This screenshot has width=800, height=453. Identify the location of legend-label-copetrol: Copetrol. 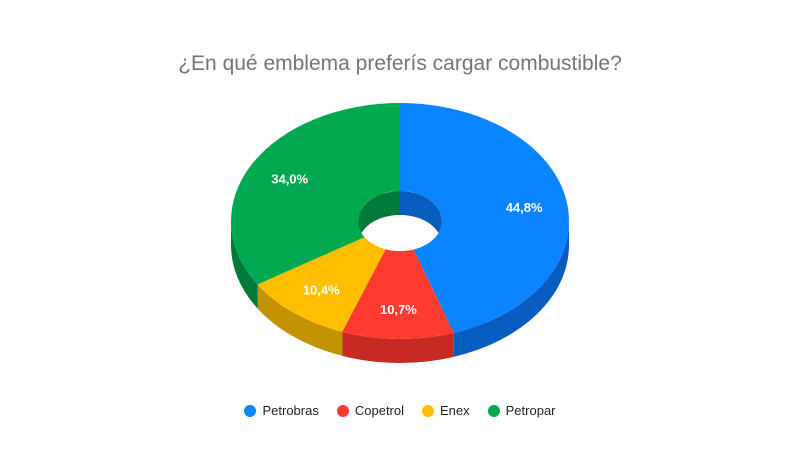
(379, 410).